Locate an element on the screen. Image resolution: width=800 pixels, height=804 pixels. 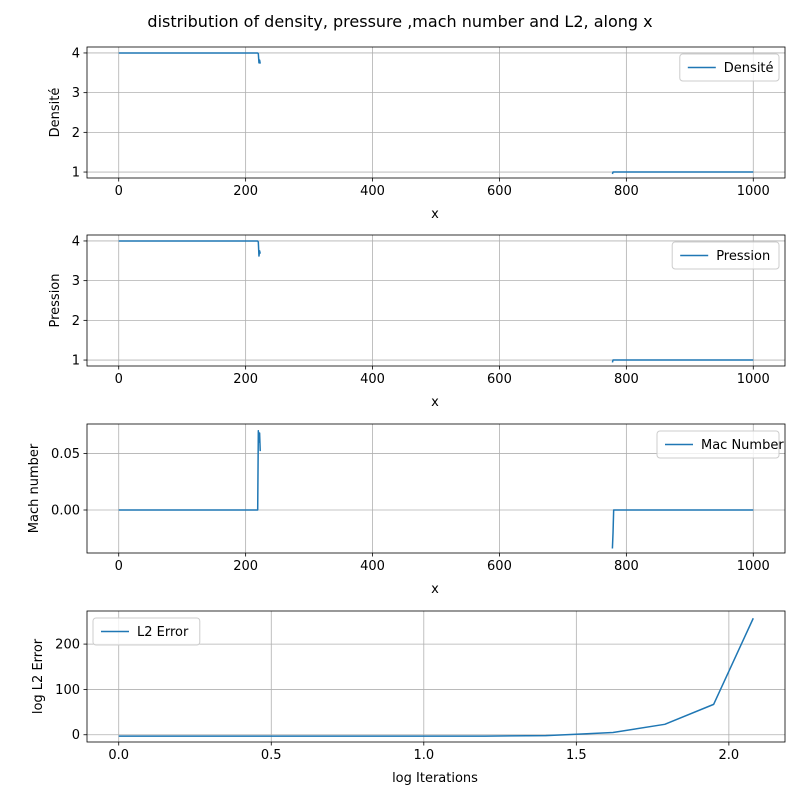
x-tick-label: 2.0 is located at coordinates (729, 755).